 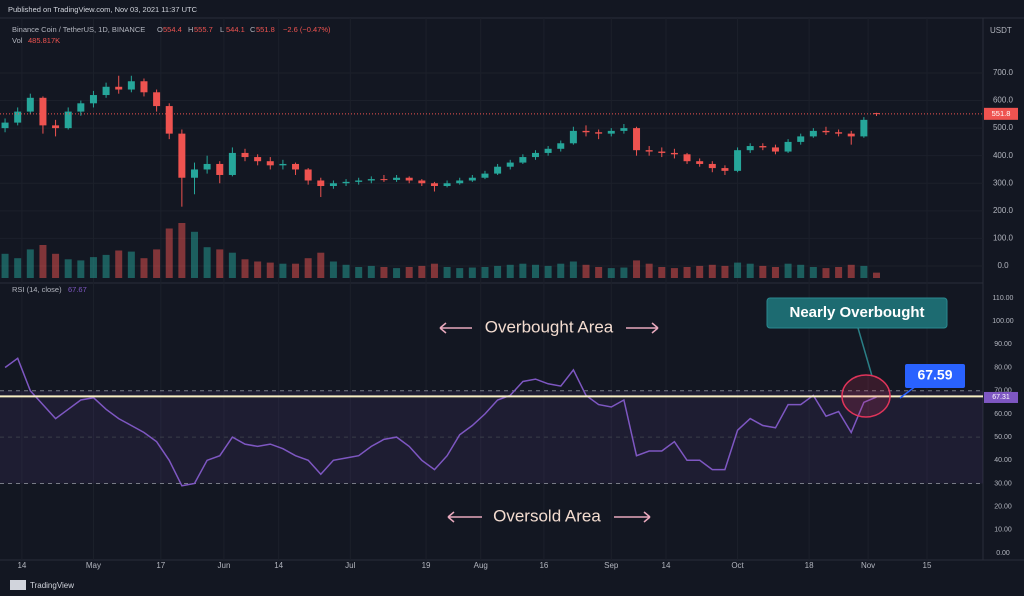 I want to click on y-tick-label: 600.0, so click(x=1003, y=100).